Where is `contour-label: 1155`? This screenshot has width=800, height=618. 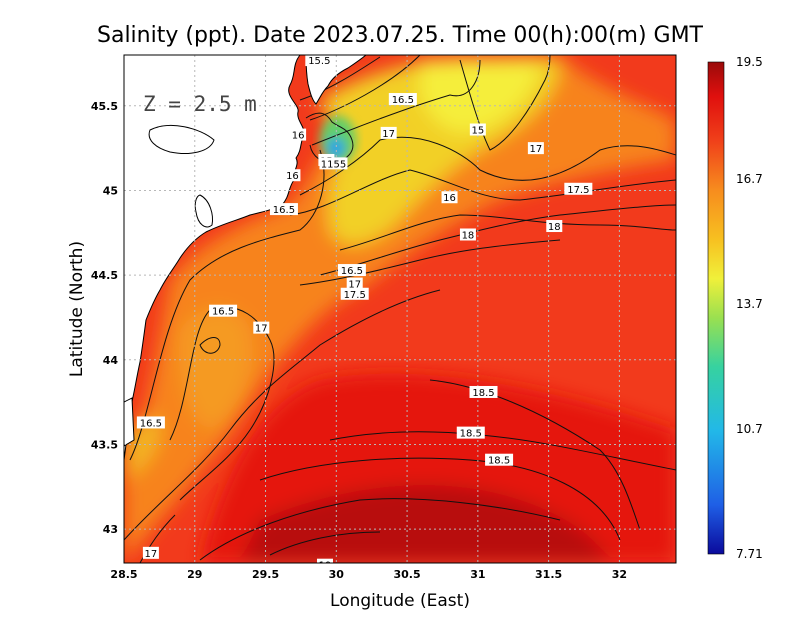 contour-label: 1155 is located at coordinates (333, 164).